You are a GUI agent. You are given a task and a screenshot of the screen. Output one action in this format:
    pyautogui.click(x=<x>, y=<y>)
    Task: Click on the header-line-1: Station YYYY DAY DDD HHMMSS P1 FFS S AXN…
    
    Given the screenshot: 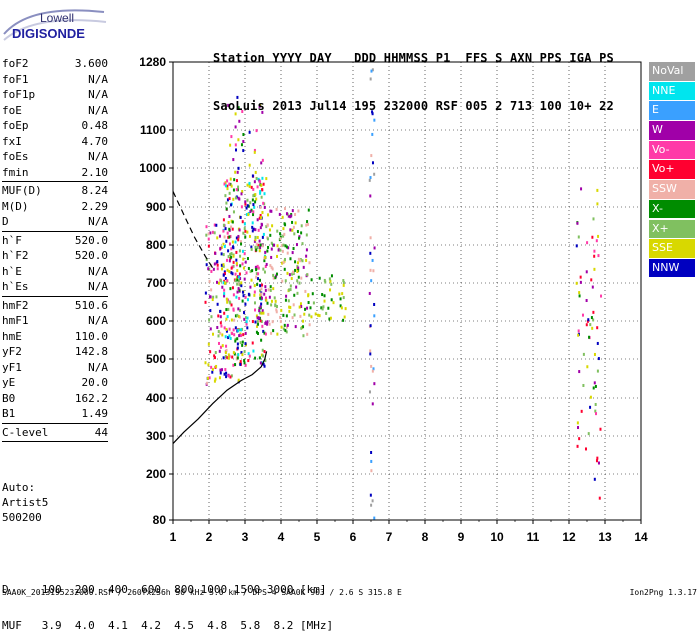 What is the action you would take?
    pyautogui.click(x=413, y=58)
    